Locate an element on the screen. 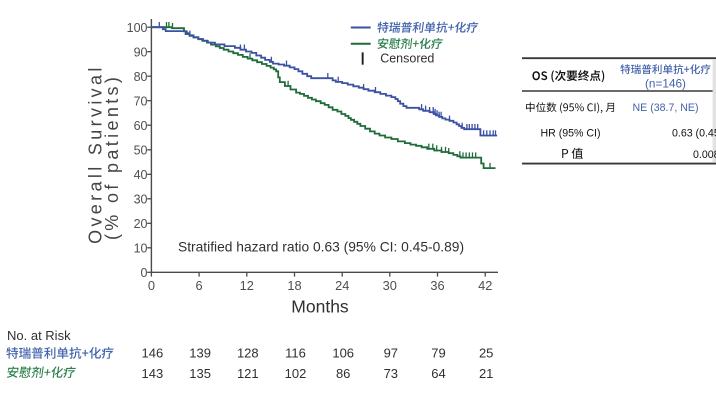  svg-text: 12 is located at coordinates (247, 285).